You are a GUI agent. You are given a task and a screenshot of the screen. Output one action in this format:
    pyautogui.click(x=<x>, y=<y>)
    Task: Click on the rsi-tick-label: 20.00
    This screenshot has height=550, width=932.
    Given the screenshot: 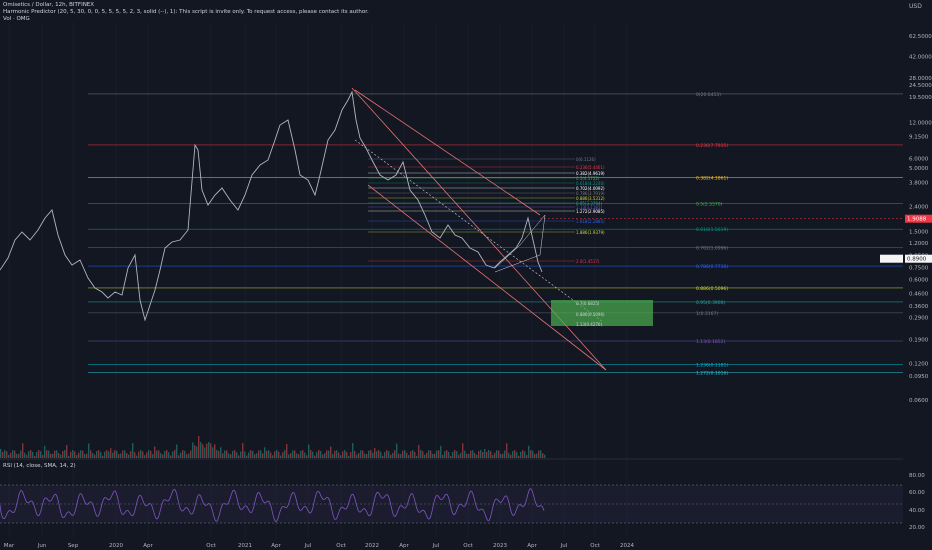 What is the action you would take?
    pyautogui.click(x=917, y=528)
    